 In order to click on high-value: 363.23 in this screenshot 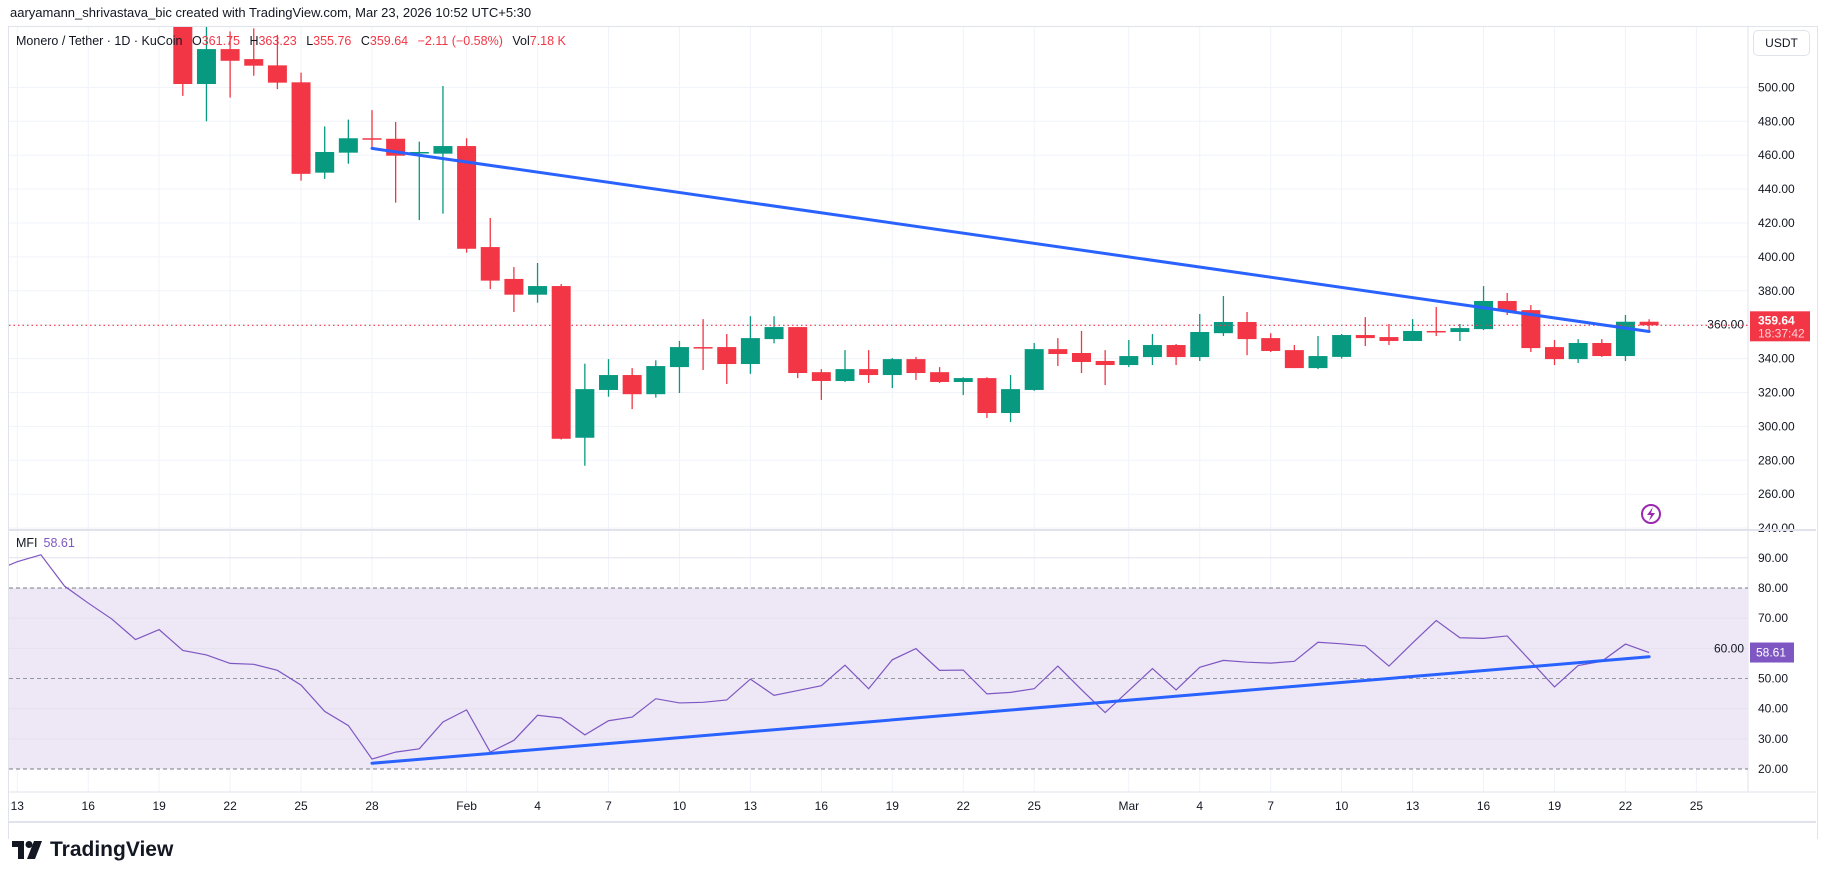, I will do `click(277, 41)`.